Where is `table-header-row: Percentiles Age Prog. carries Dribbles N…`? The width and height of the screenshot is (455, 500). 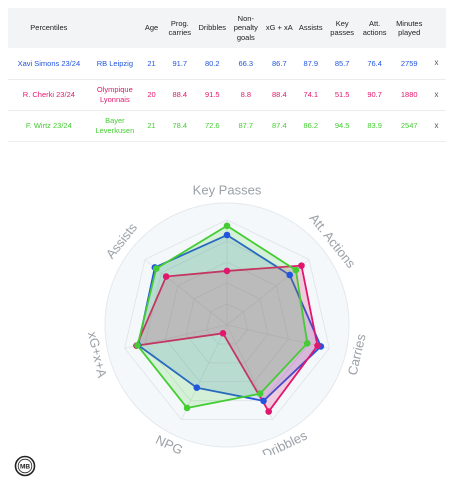
table-header-row: Percentiles Age Prog. carries Dribbles N… is located at coordinates (227, 28).